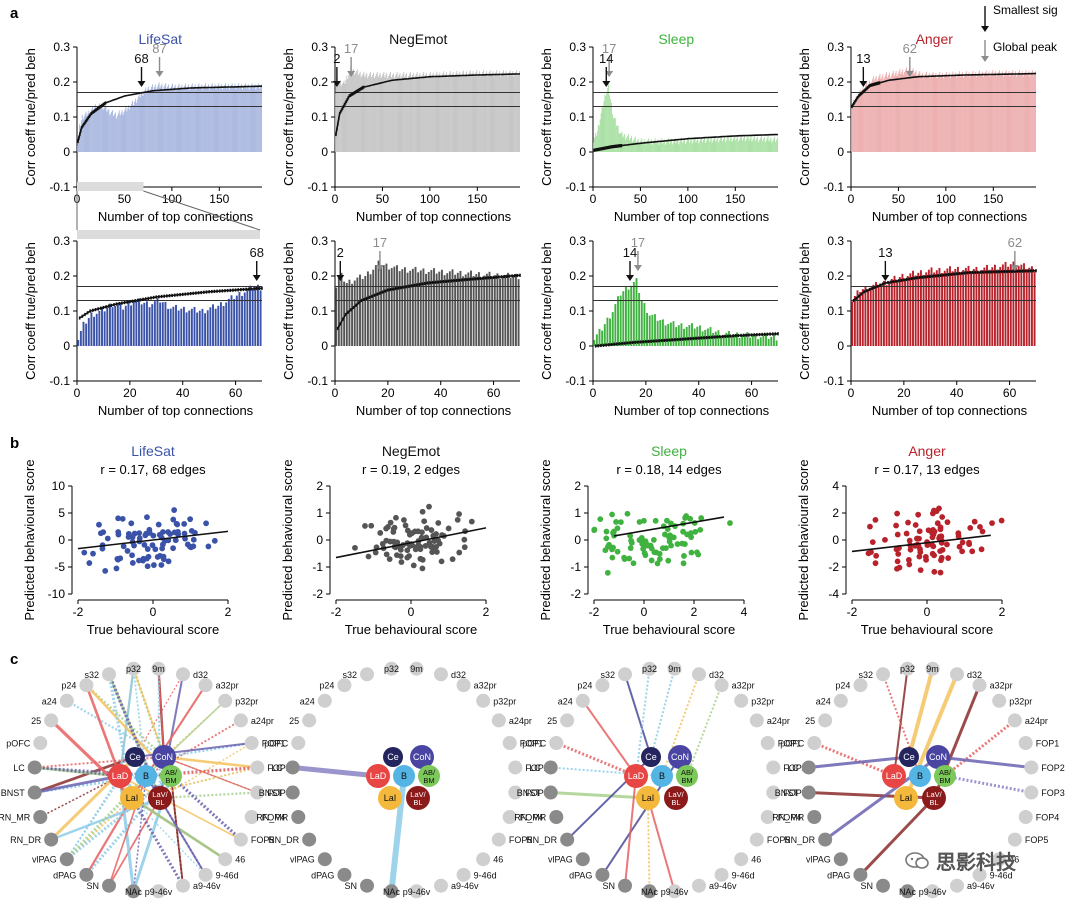  Describe the element at coordinates (276, 744) in the screenshot. I see `region-label: pOFC` at that location.